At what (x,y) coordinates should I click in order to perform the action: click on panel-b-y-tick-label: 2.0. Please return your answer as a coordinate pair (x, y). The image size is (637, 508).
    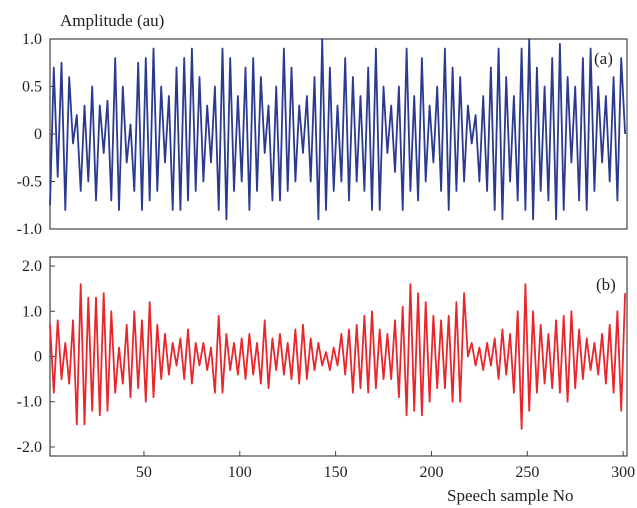
    Looking at the image, I should click on (32, 266).